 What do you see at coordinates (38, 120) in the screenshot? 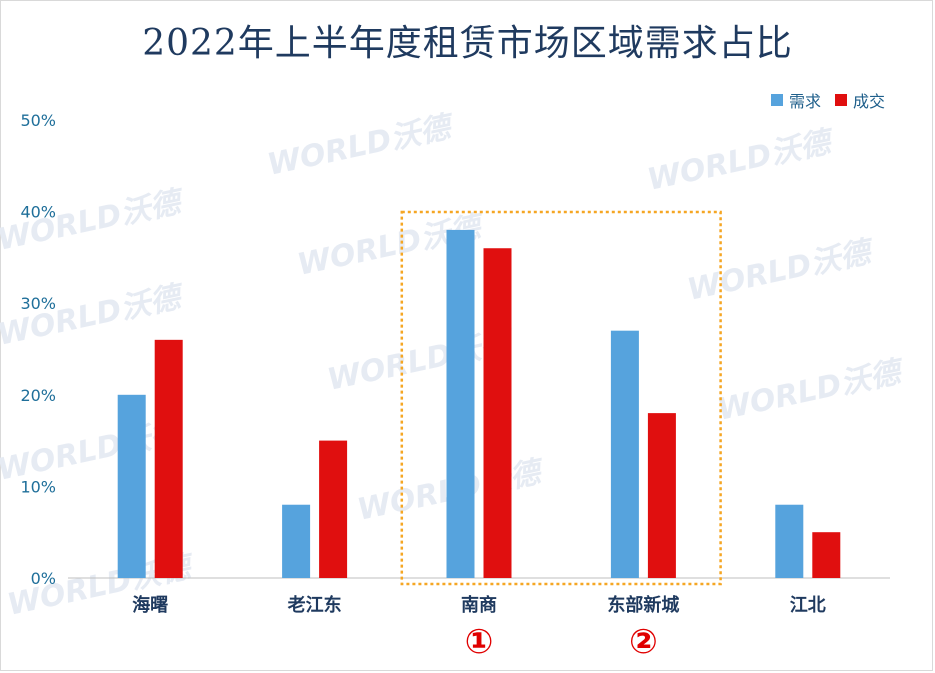
I see `y-tick-label: 50%` at bounding box center [38, 120].